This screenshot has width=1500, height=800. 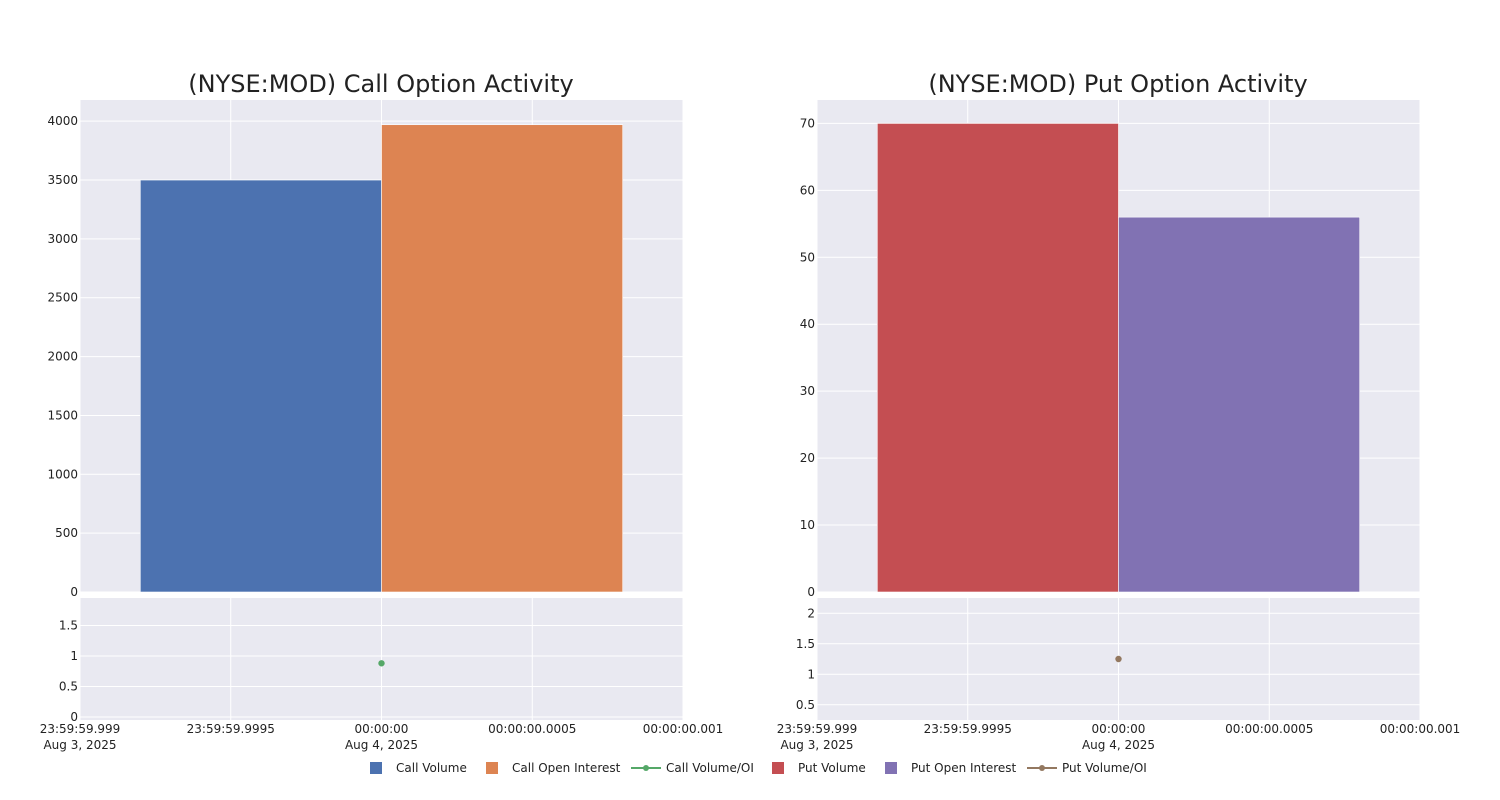 What do you see at coordinates (380, 84) in the screenshot?
I see `call-chart-title: (NYSE:MOD) Call Option Activity` at bounding box center [380, 84].